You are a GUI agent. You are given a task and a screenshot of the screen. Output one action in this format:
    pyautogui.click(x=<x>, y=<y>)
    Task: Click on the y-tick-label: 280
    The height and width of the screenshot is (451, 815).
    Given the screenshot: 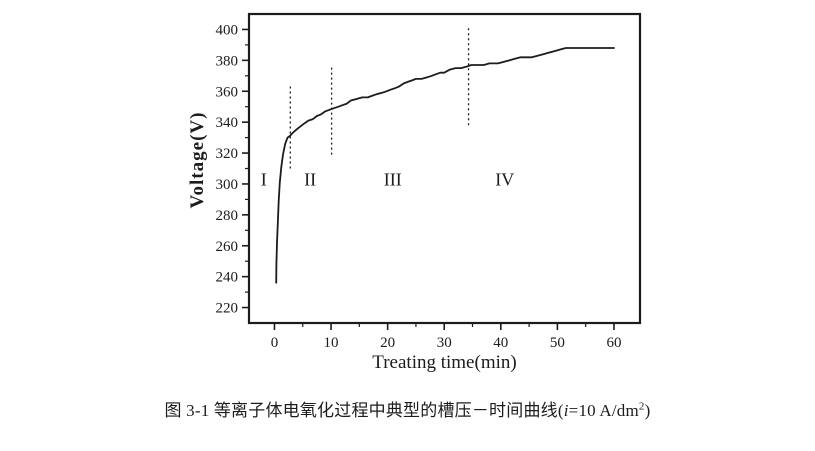 What is the action you would take?
    pyautogui.click(x=227, y=216)
    